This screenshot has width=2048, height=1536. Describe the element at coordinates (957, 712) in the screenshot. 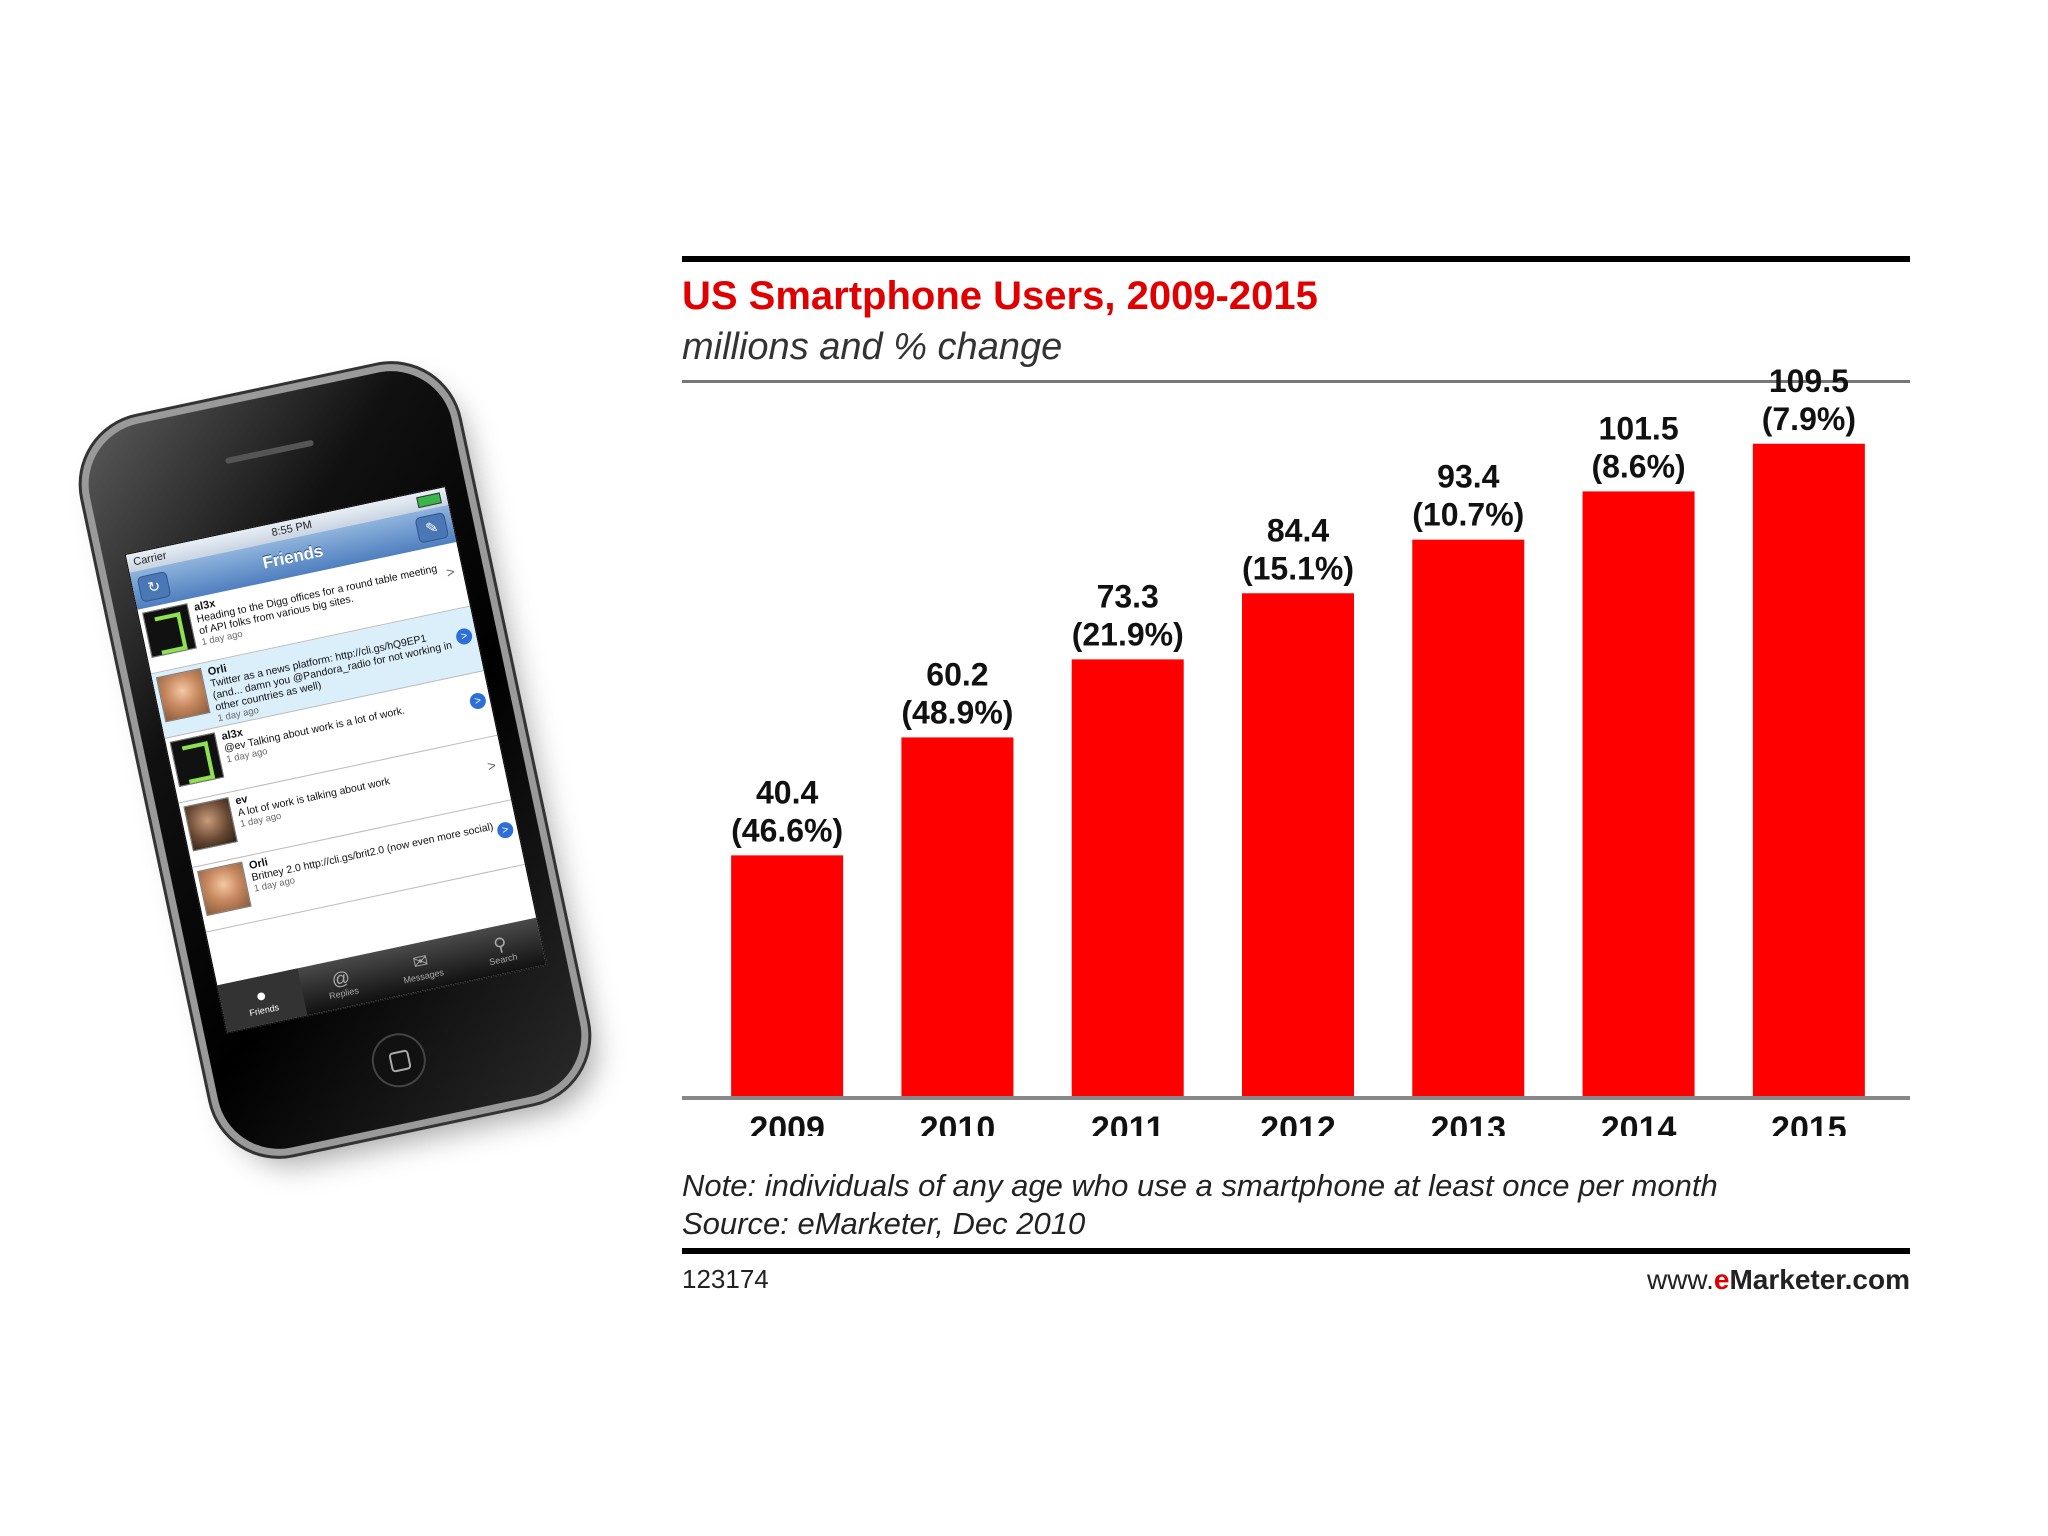

I see `change-label: (48.9%)` at that location.